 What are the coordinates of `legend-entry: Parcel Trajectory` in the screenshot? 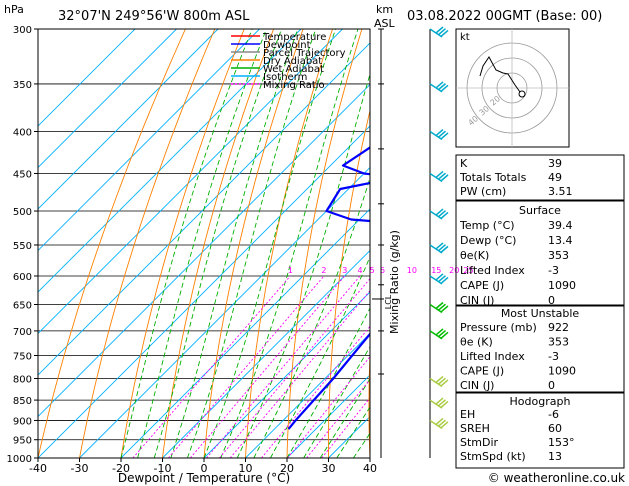 It's located at (304, 53).